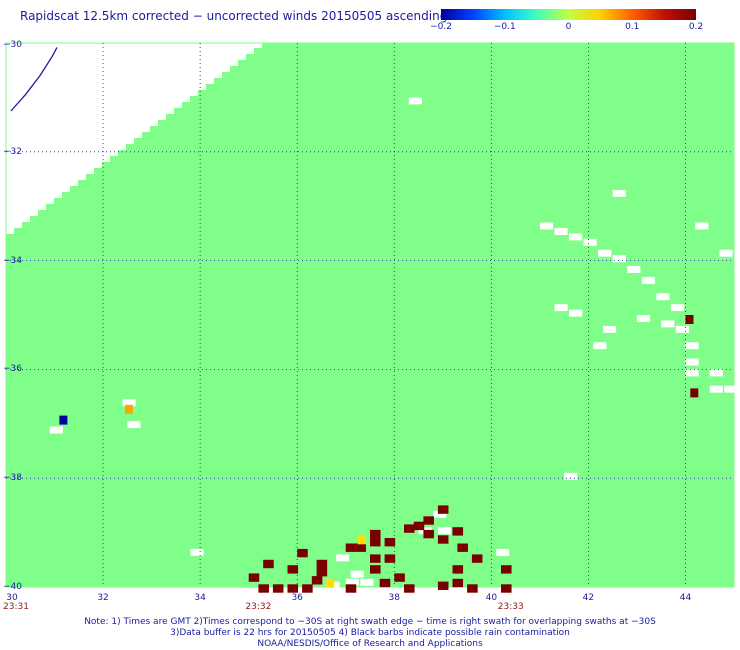 This screenshot has height=650, width=740. Describe the element at coordinates (441, 27) in the screenshot. I see `colorbar-tick-label: −0.2` at that location.